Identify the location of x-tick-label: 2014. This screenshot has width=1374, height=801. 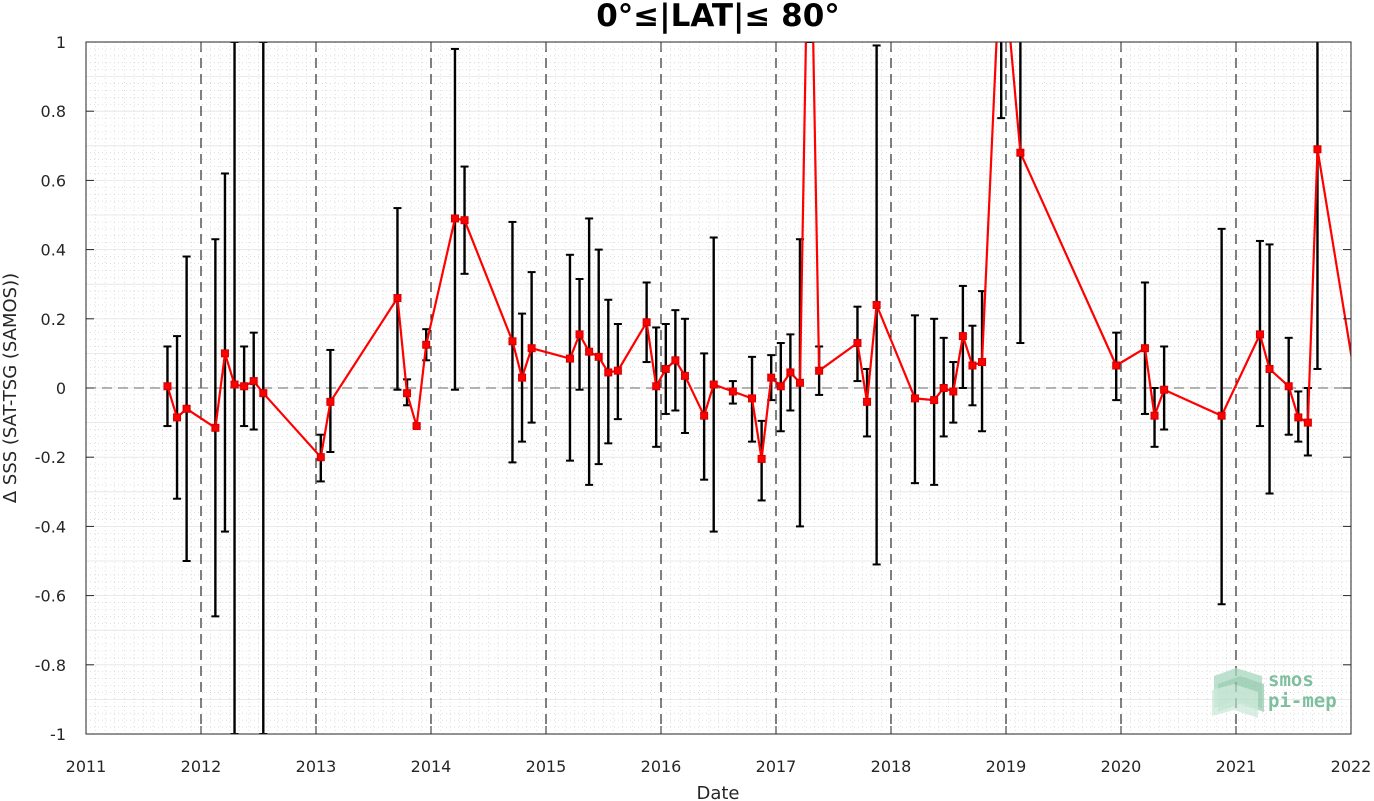
(431, 766).